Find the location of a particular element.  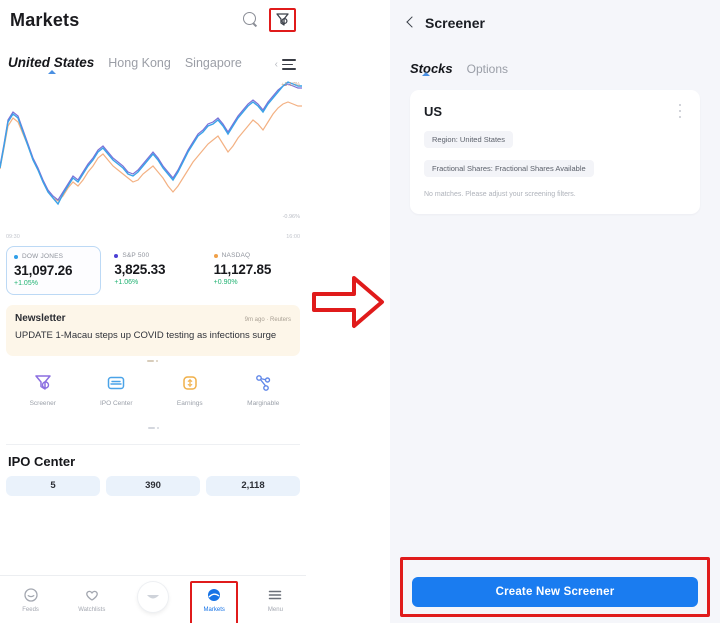

shortcut-row: Screener IPO Center is located at coordinates (153, 381).